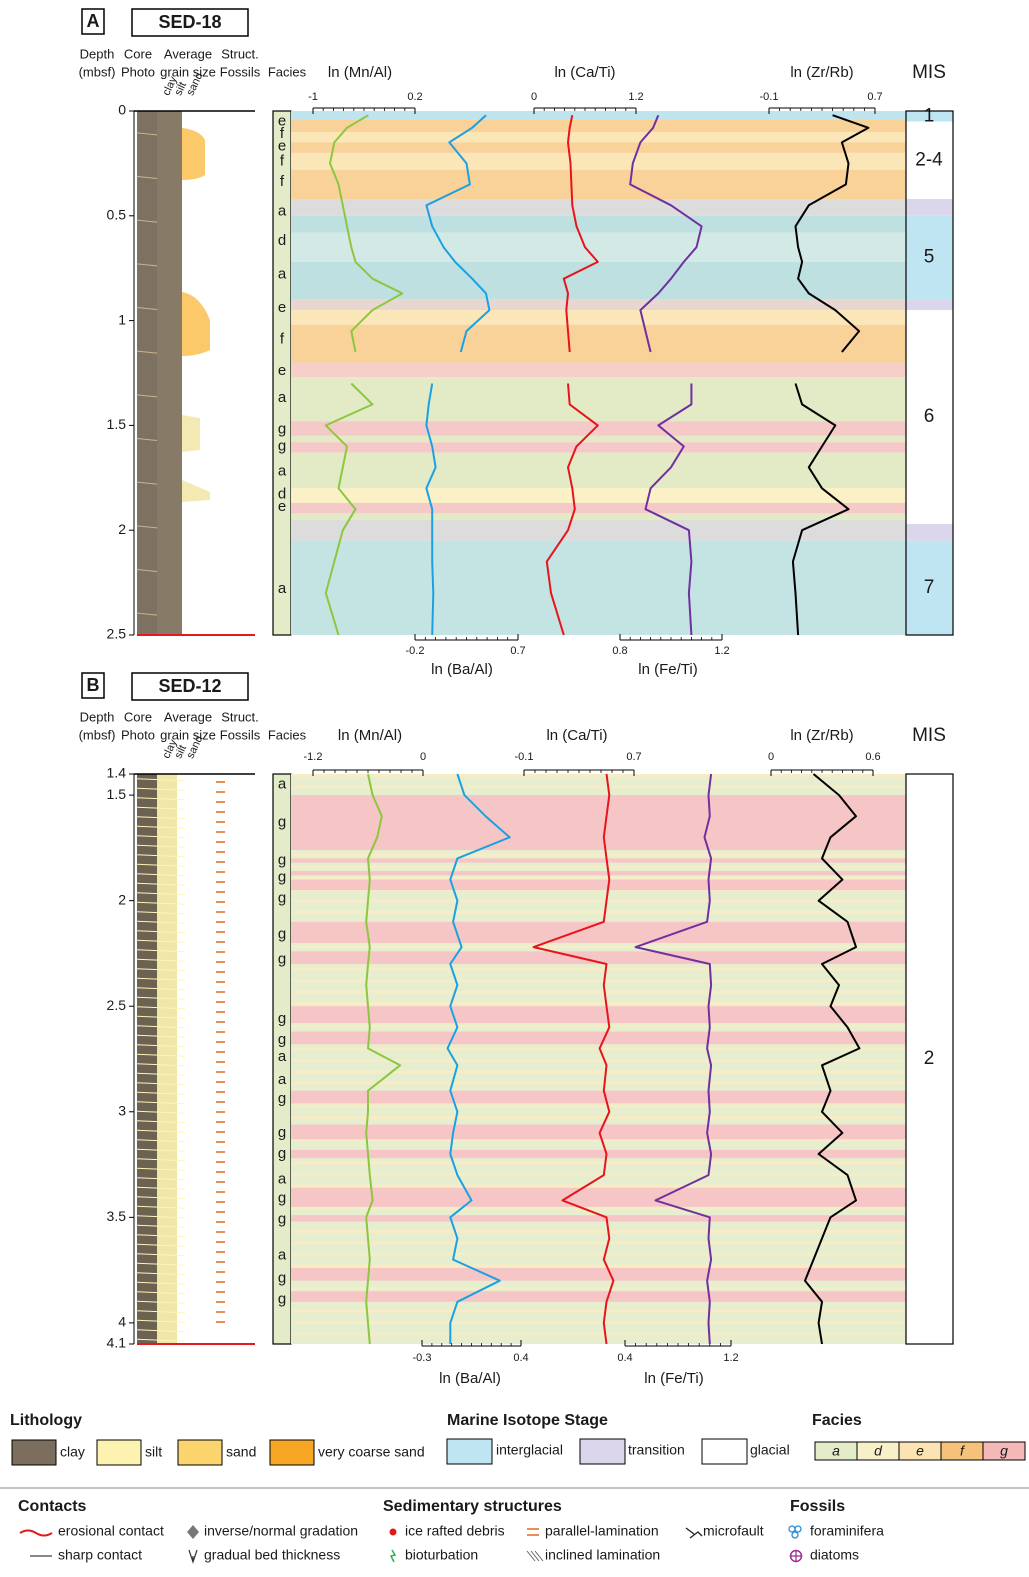  I want to click on core-name-box, so click(190, 22).